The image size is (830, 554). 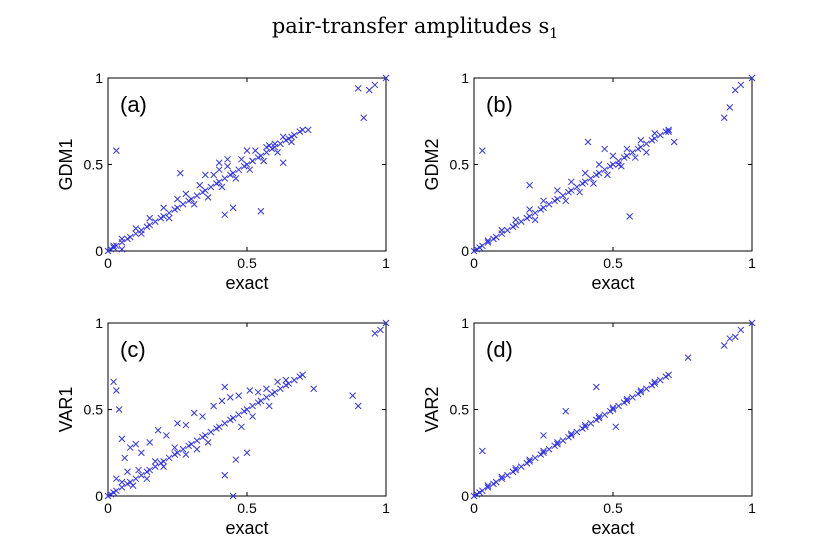 What do you see at coordinates (410, 26) in the screenshot?
I see `figure-title-text: pair-transfer amplitudes s` at bounding box center [410, 26].